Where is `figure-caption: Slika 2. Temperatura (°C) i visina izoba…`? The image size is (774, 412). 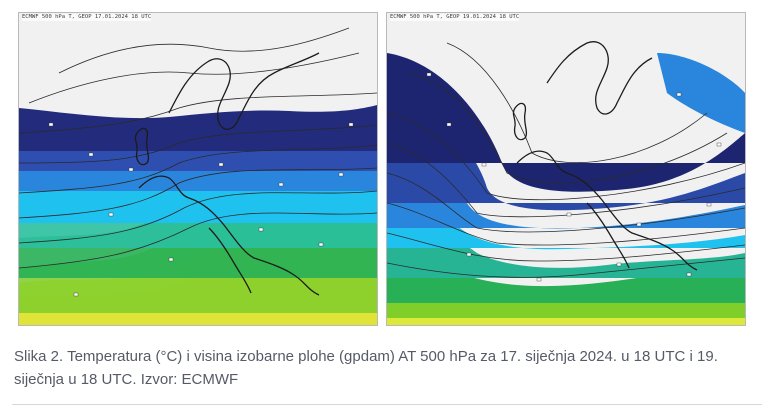
figure-caption: Slika 2. Temperatura (°C) i visina izoba… is located at coordinates (366, 368).